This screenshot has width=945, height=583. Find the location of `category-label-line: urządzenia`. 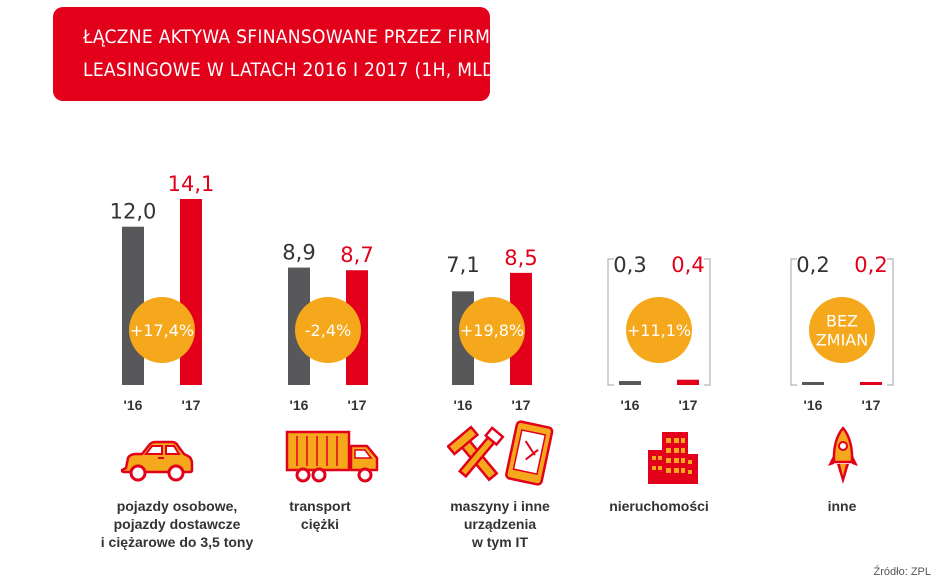

category-label-line: urządzenia is located at coordinates (500, 524).